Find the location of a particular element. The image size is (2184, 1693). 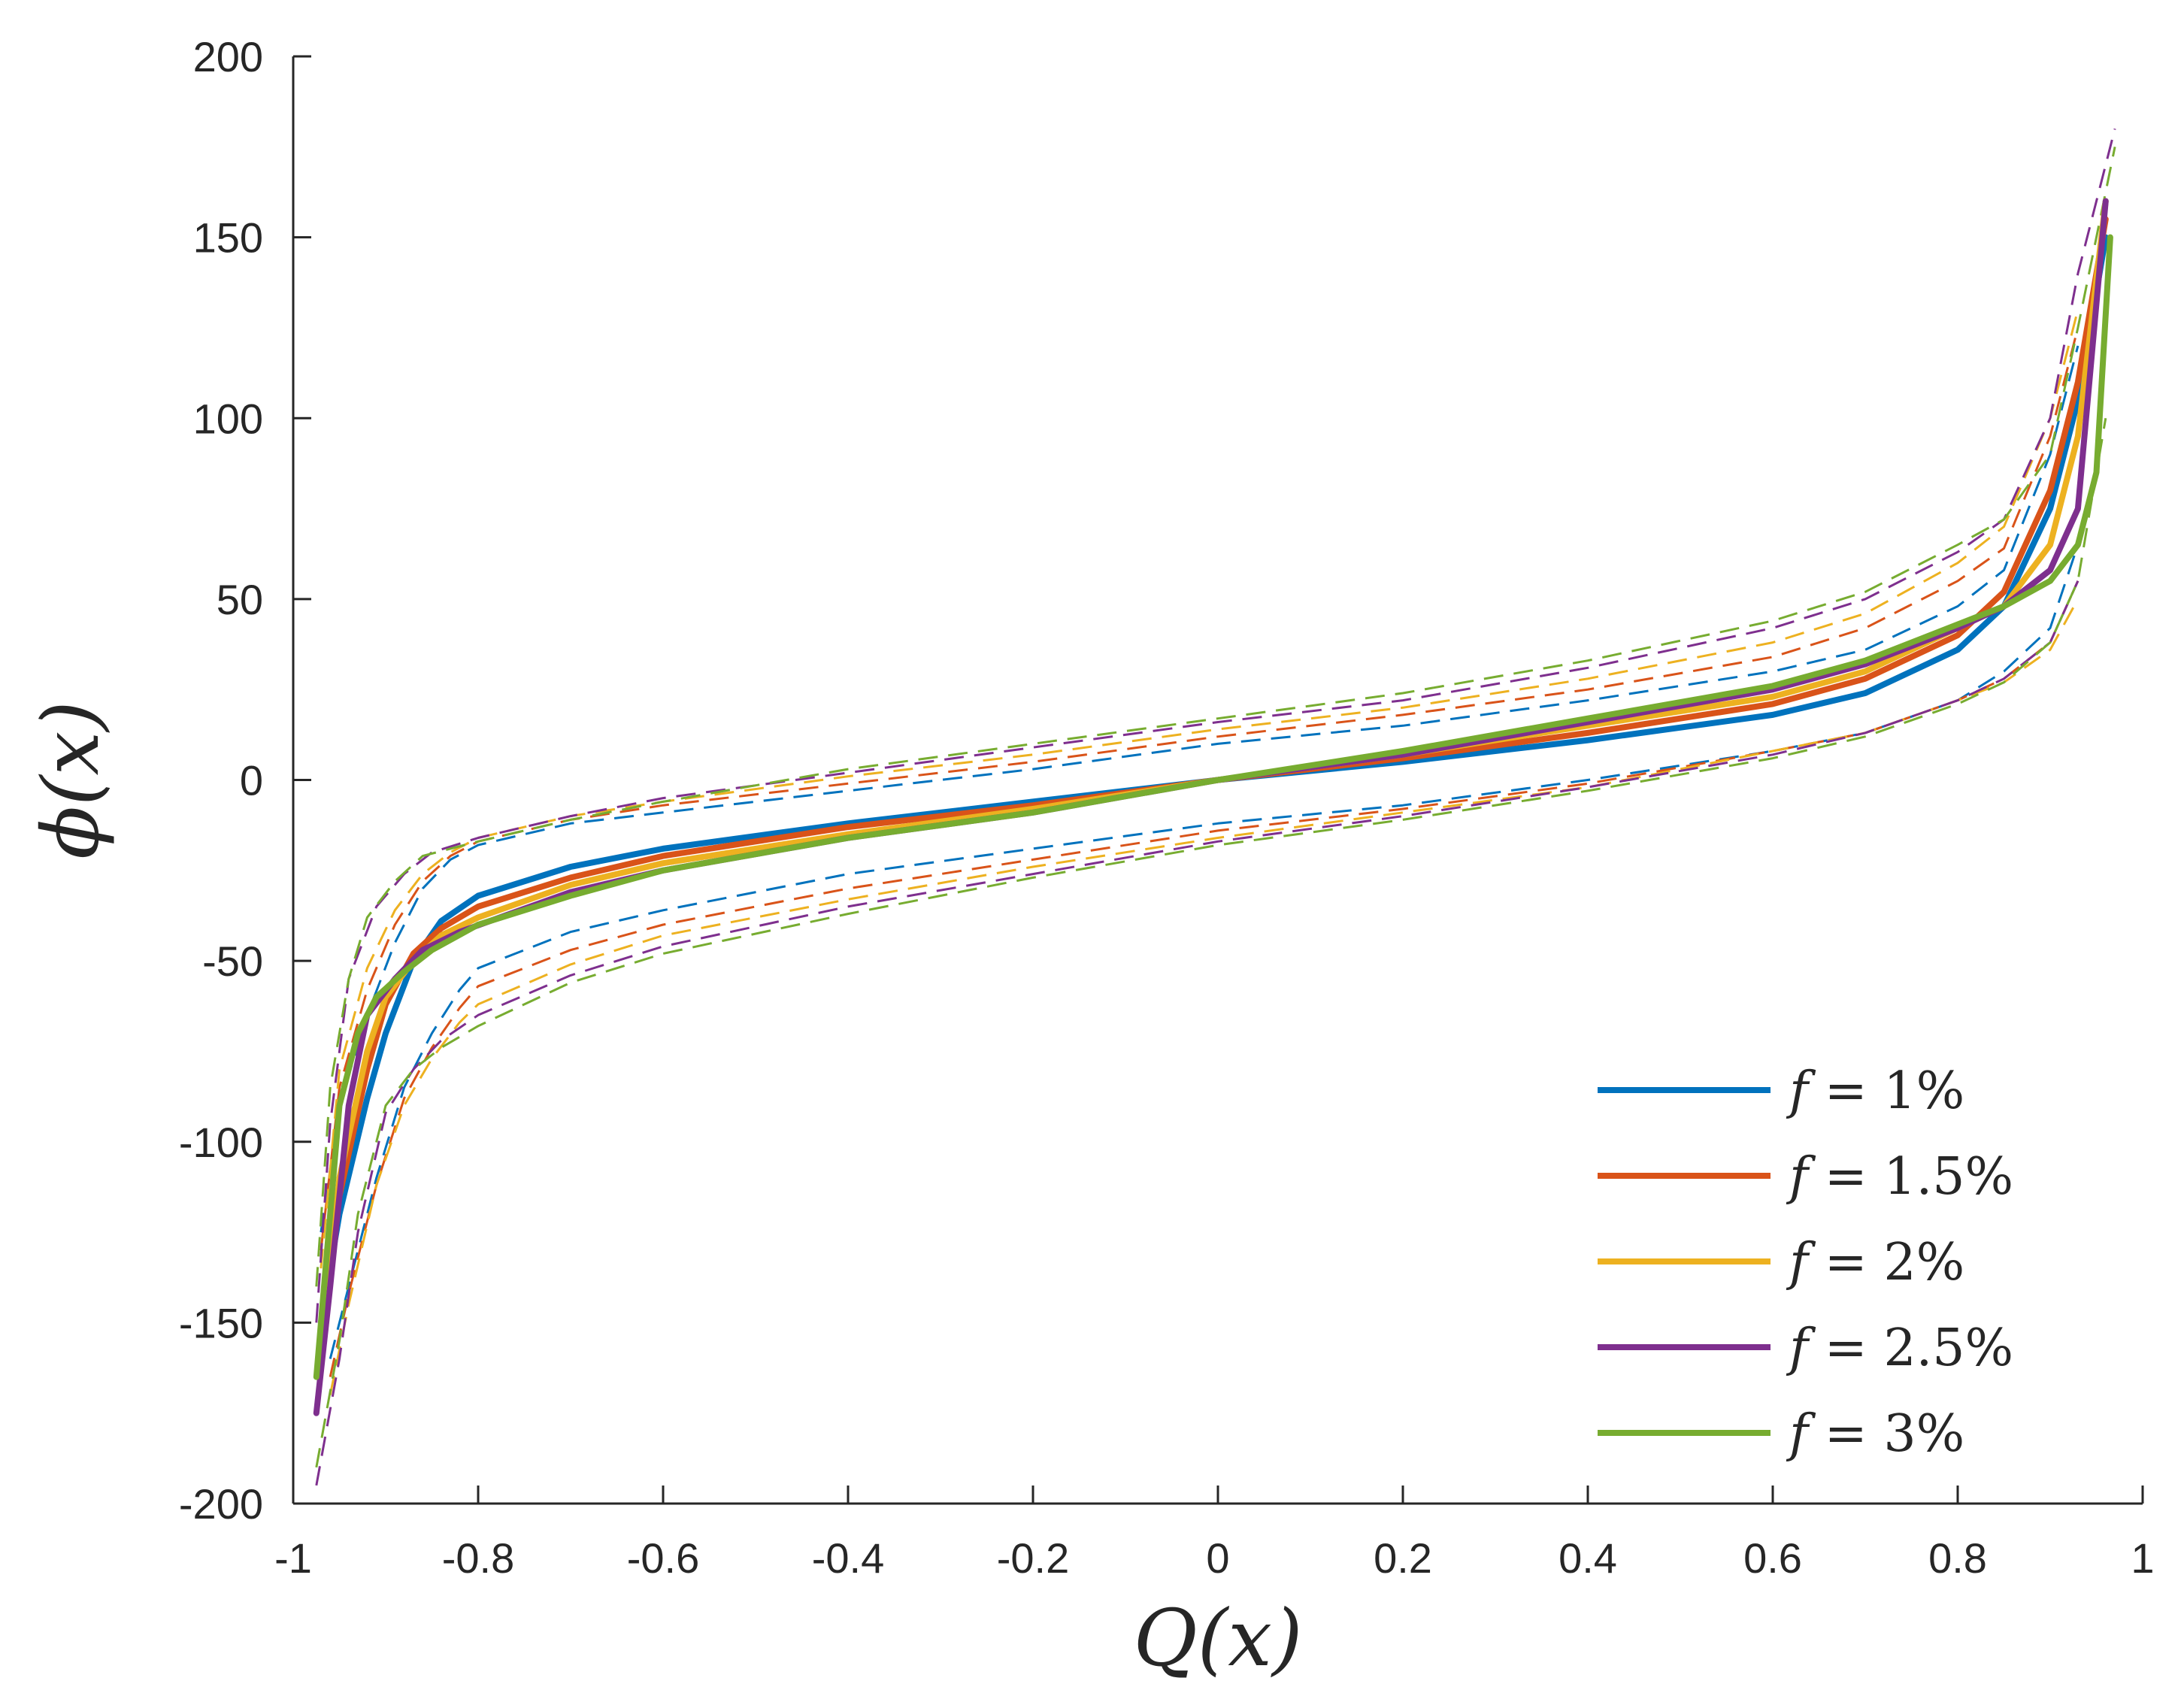

x-tick-label: 0.6 is located at coordinates (1772, 1558).